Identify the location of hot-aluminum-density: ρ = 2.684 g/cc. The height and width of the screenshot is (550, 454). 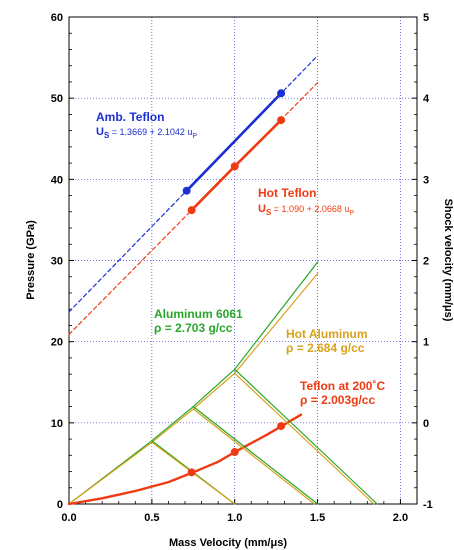
(325, 348).